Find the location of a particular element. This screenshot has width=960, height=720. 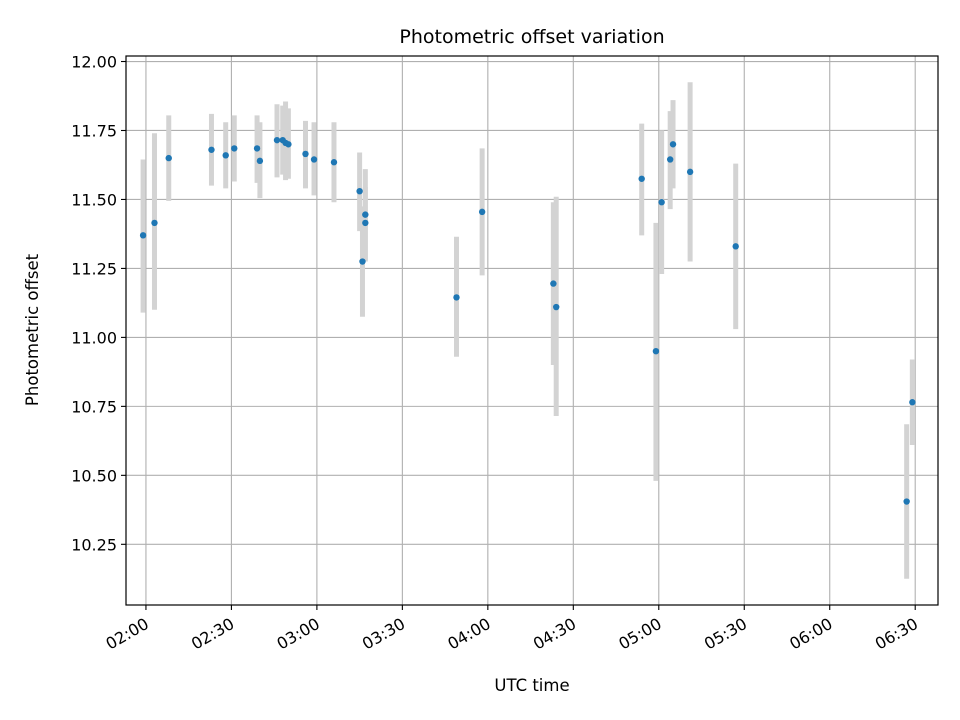

y-tick-label: 10.25 is located at coordinates (94, 544).